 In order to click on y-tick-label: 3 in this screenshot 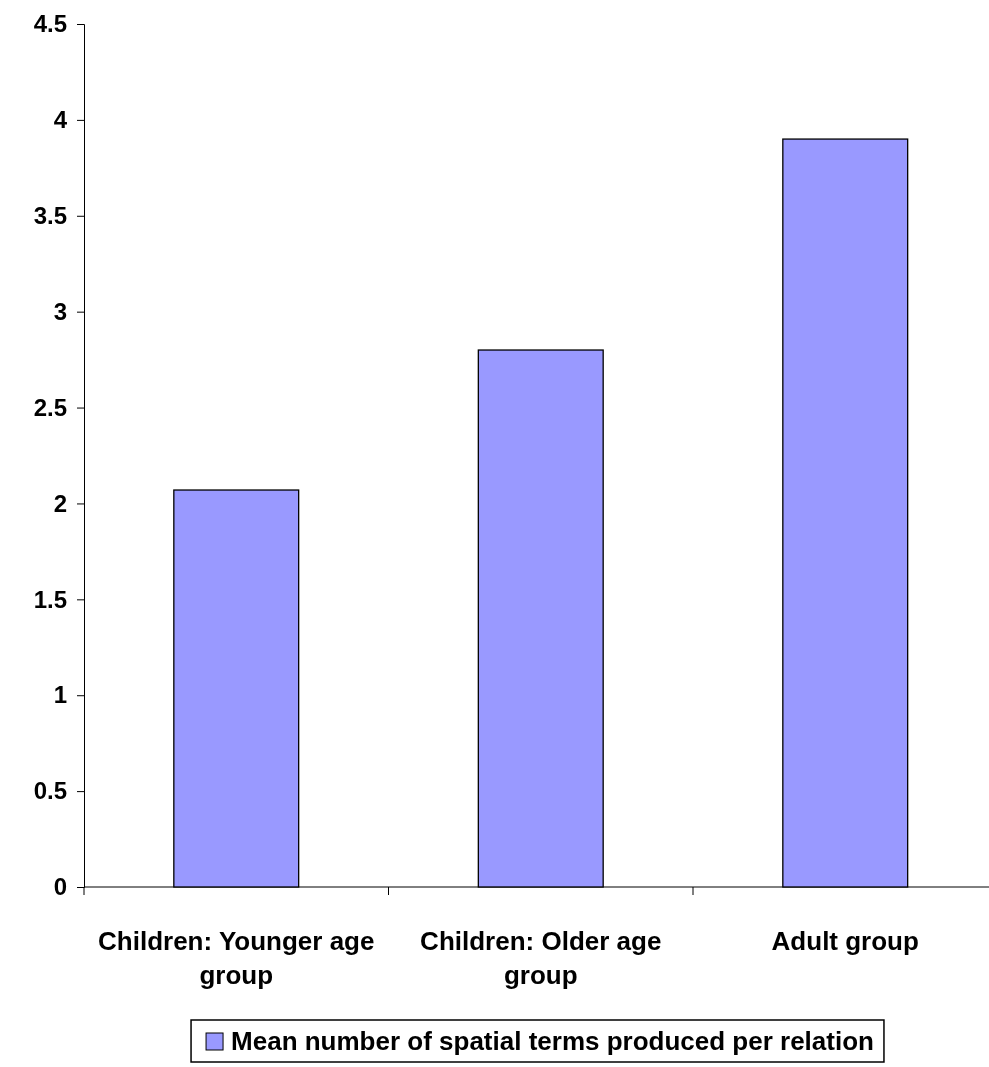, I will do `click(60, 311)`.